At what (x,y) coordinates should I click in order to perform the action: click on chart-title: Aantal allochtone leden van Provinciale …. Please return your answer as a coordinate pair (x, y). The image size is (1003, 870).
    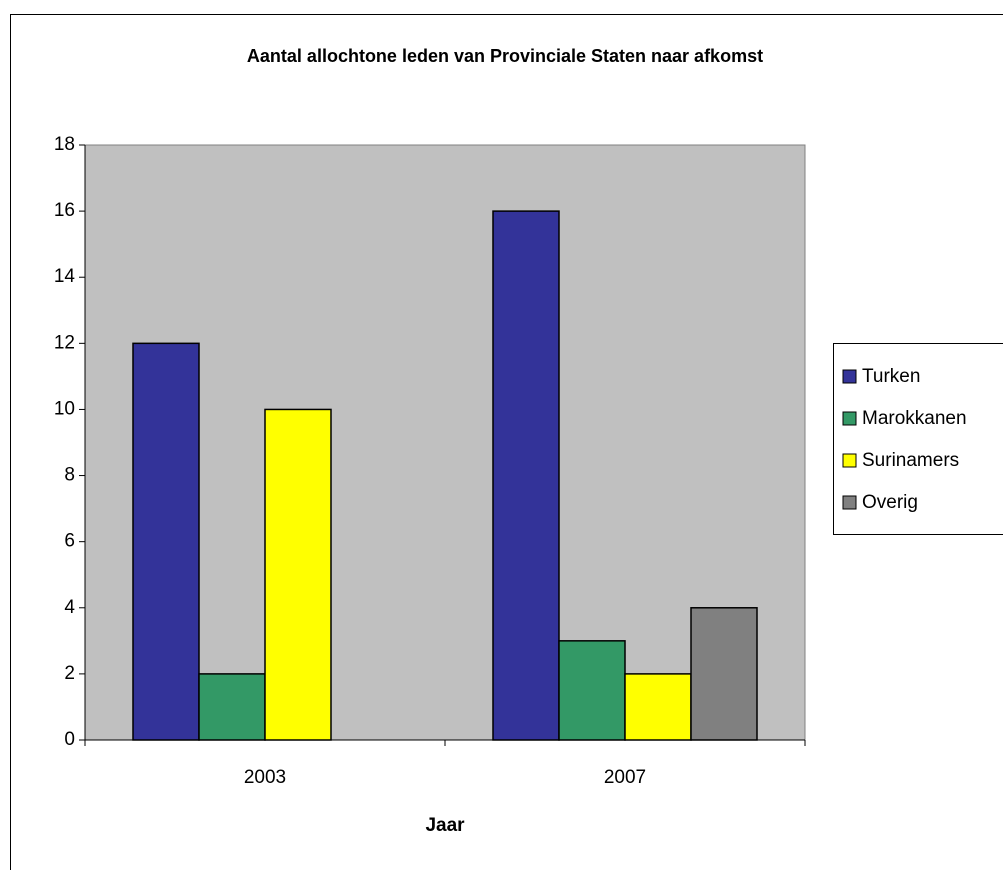
    Looking at the image, I should click on (505, 56).